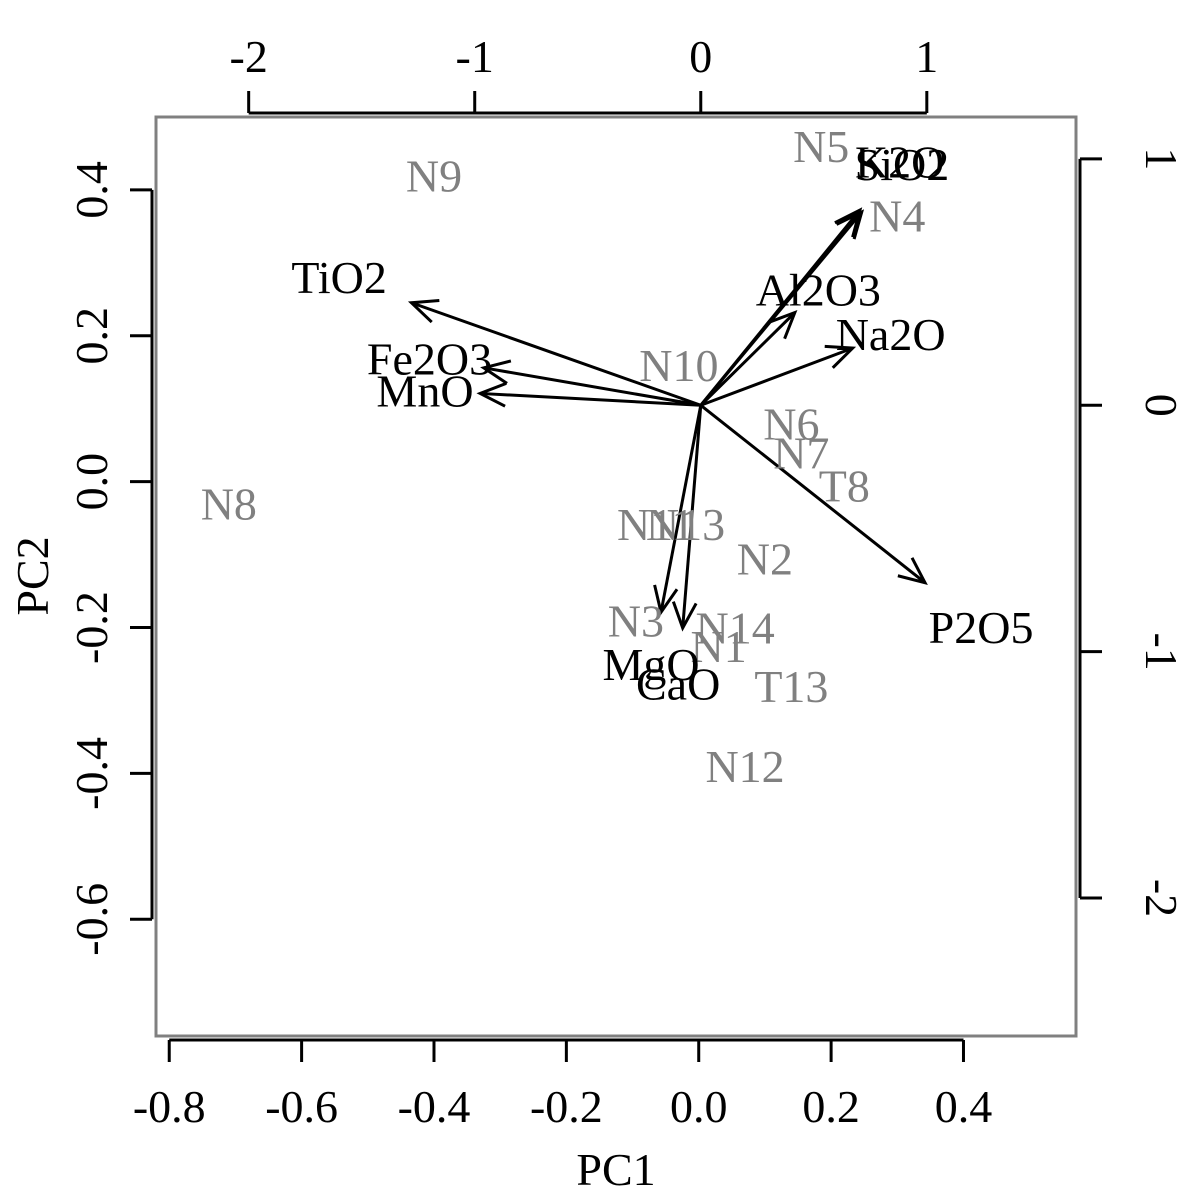 This screenshot has width=1200, height=1200. Describe the element at coordinates (32, 575) in the screenshot. I see `y-axis-title: PC2` at that location.